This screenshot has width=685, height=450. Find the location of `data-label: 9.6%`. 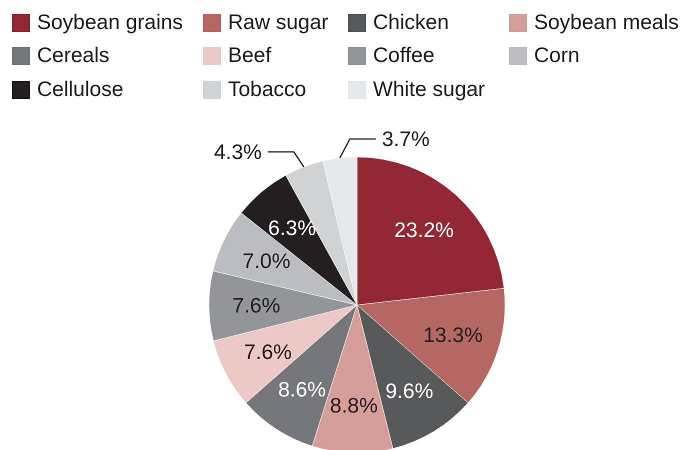

data-label: 9.6% is located at coordinates (409, 390).